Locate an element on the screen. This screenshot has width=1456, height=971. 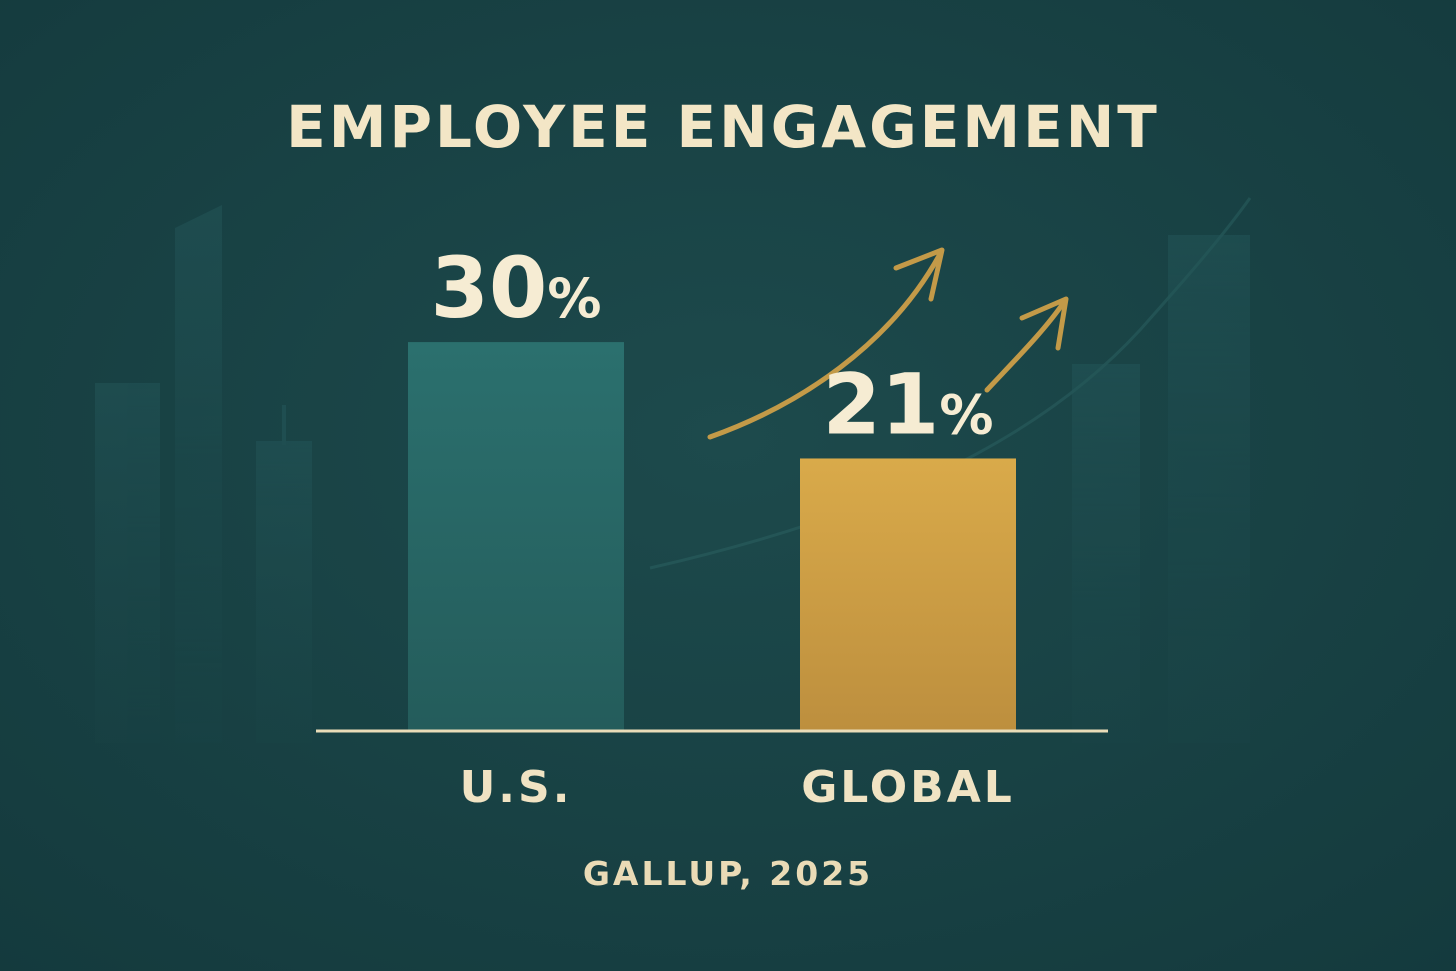
value-labels-layer: 30% 21% is located at coordinates (711, 346).